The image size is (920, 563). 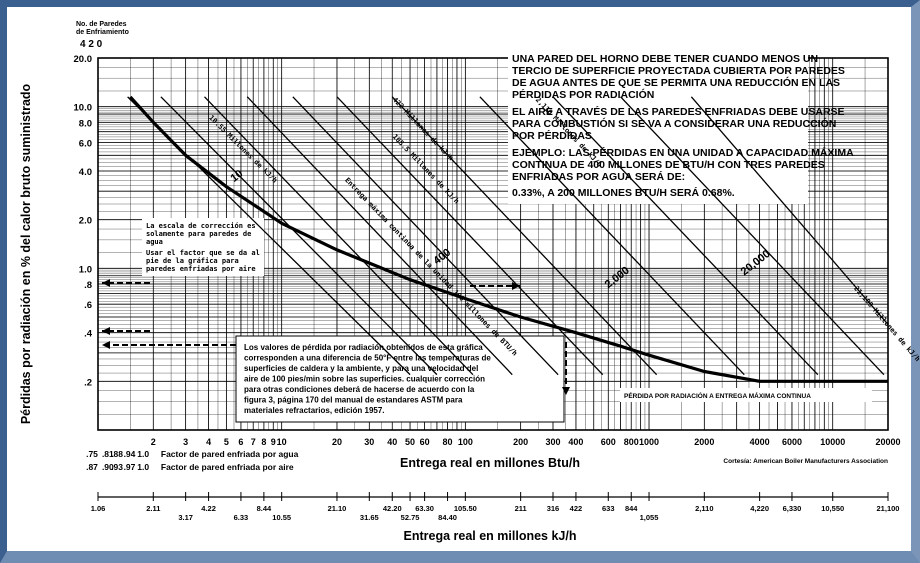 I want to click on max-label-background, so click(x=746, y=395).